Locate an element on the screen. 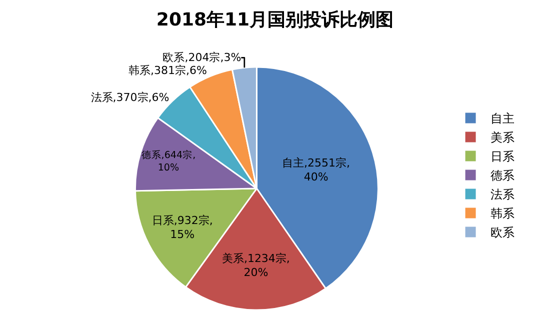 This screenshot has height=320, width=550. data-label: 韩系,381宗,6% is located at coordinates (167, 71).